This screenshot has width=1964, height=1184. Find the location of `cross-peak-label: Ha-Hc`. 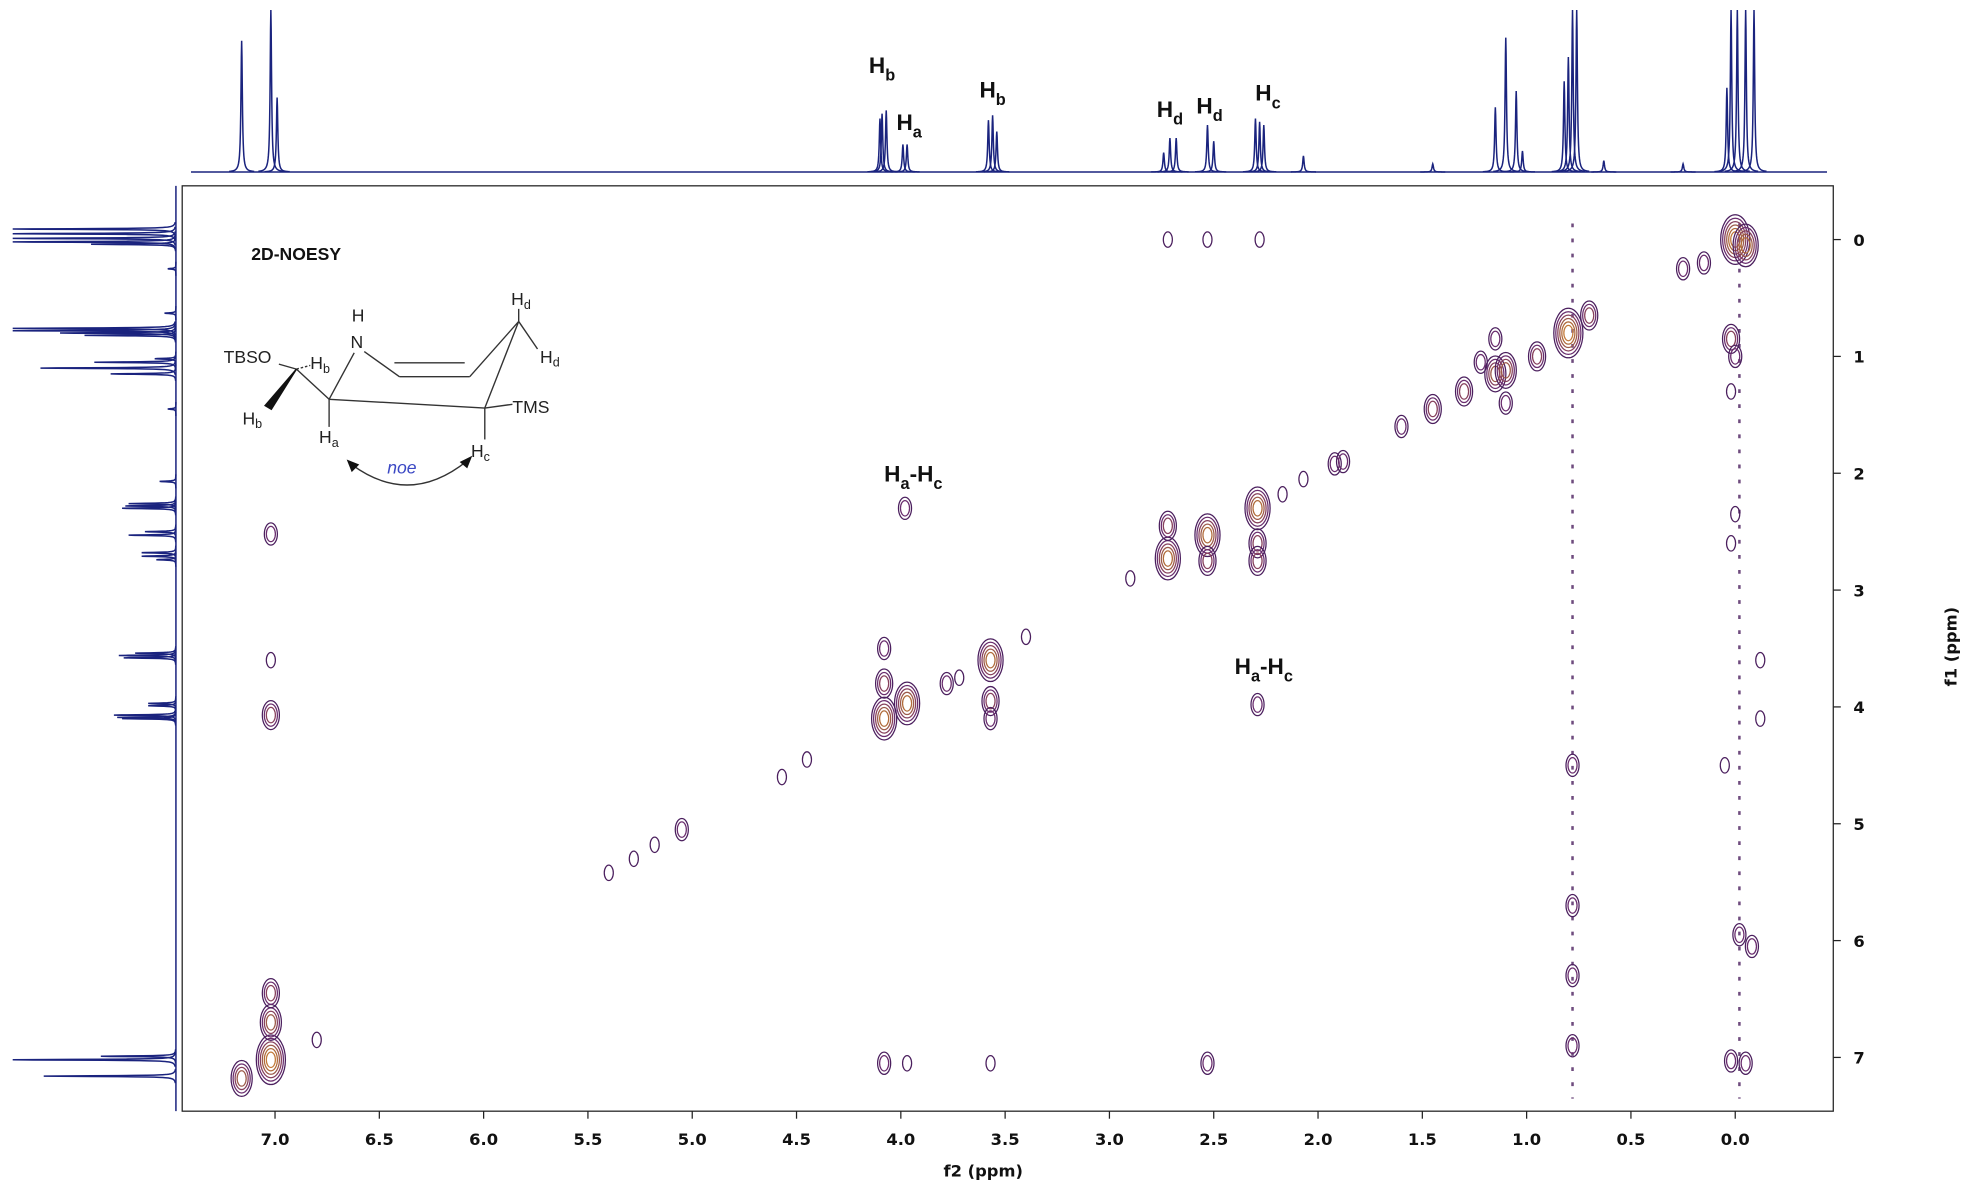

cross-peak-label: Ha-Hc is located at coordinates (913, 477).